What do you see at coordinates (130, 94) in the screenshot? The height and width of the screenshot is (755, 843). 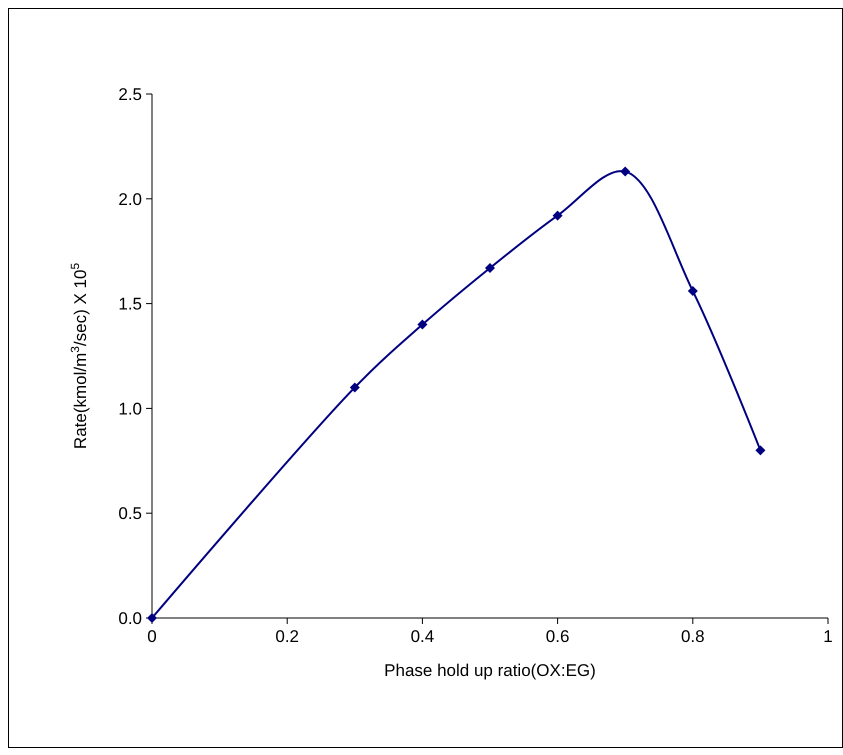 I see `y-tick-label: 2.5` at bounding box center [130, 94].